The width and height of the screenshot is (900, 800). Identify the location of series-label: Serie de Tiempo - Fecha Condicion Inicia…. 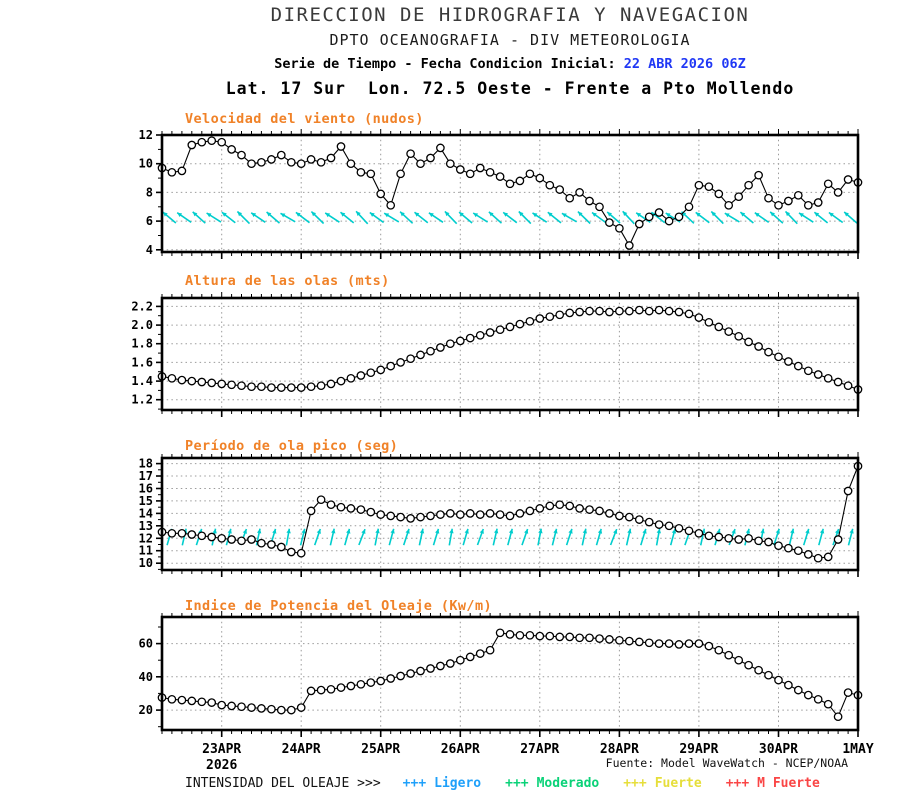
(449, 64).